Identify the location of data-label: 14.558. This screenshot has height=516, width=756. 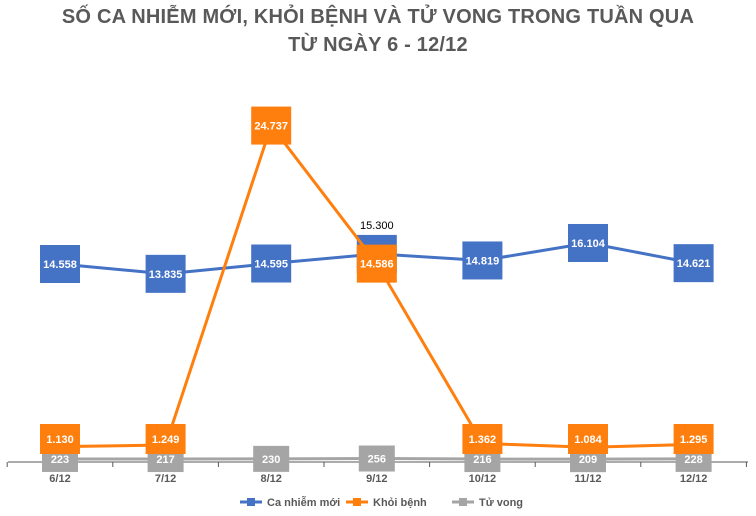
(60, 265).